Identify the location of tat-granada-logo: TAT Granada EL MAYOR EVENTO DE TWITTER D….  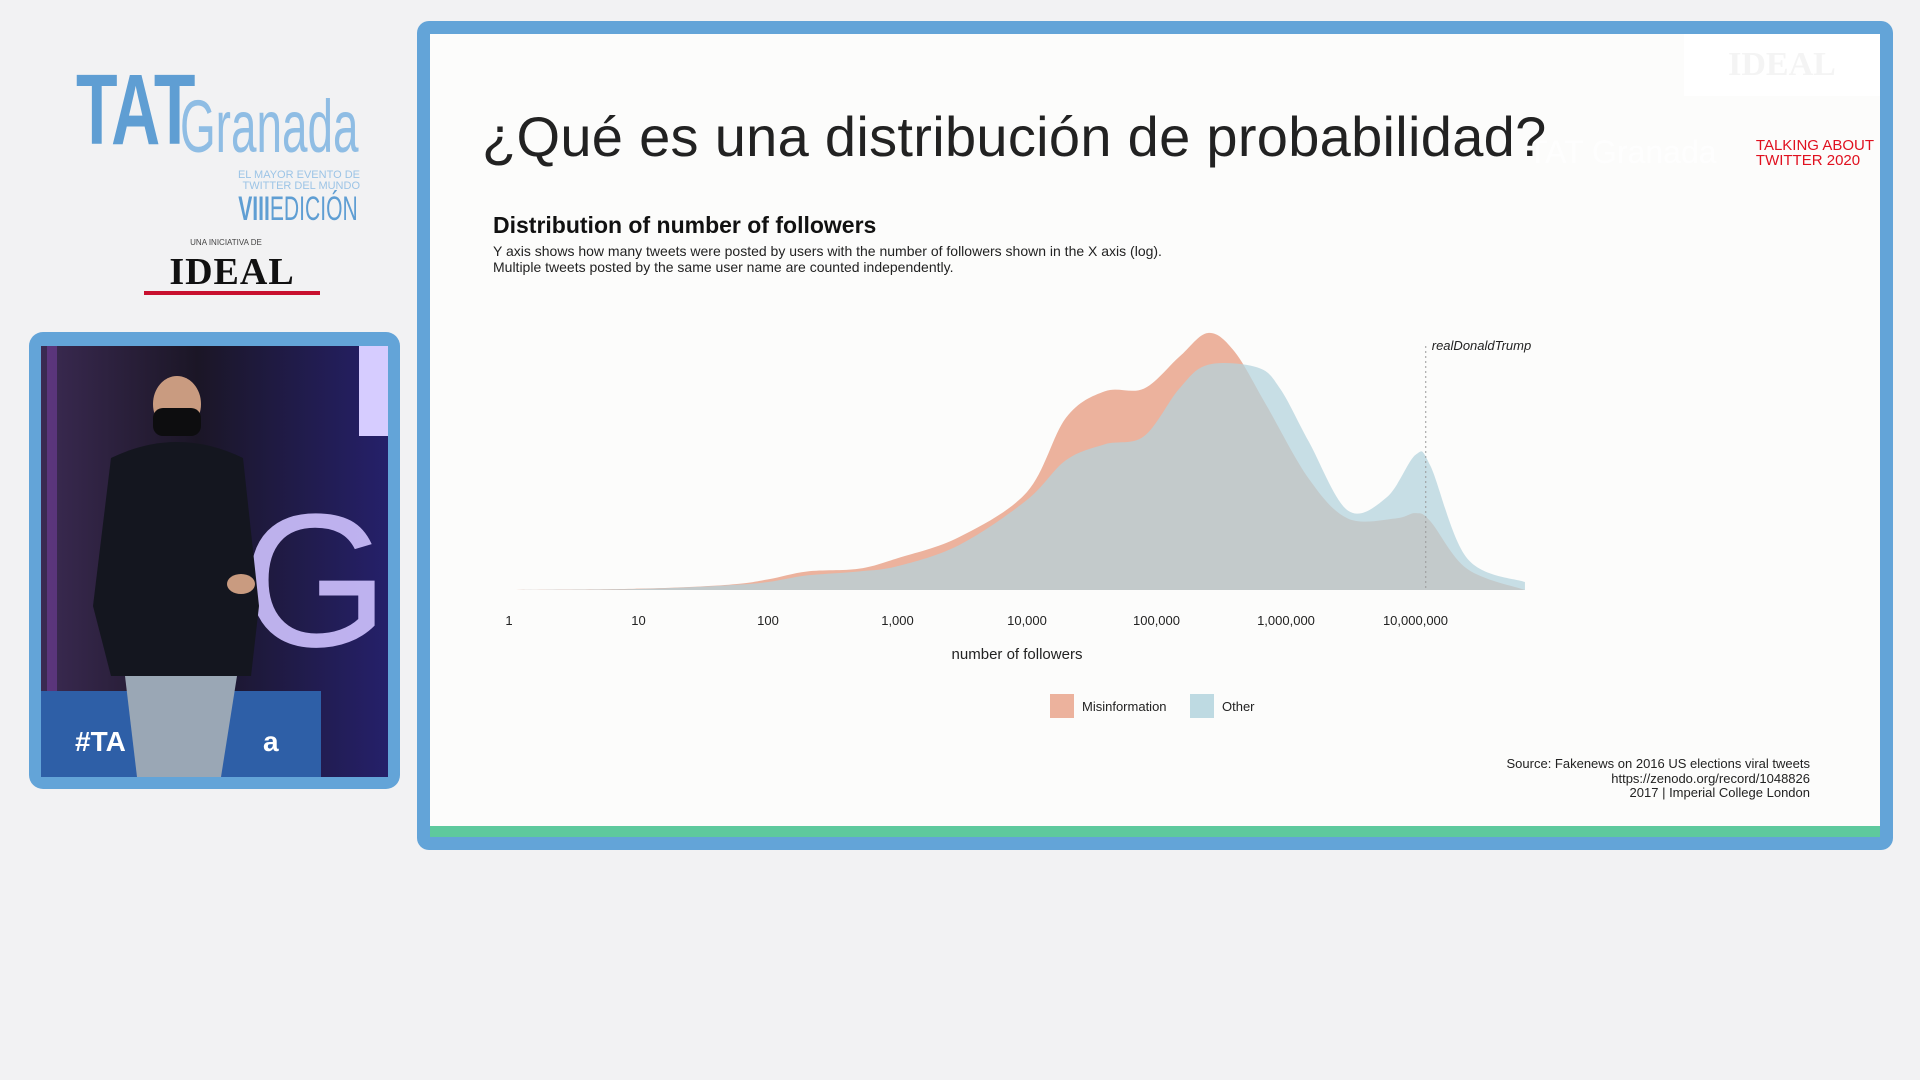
(210, 145).